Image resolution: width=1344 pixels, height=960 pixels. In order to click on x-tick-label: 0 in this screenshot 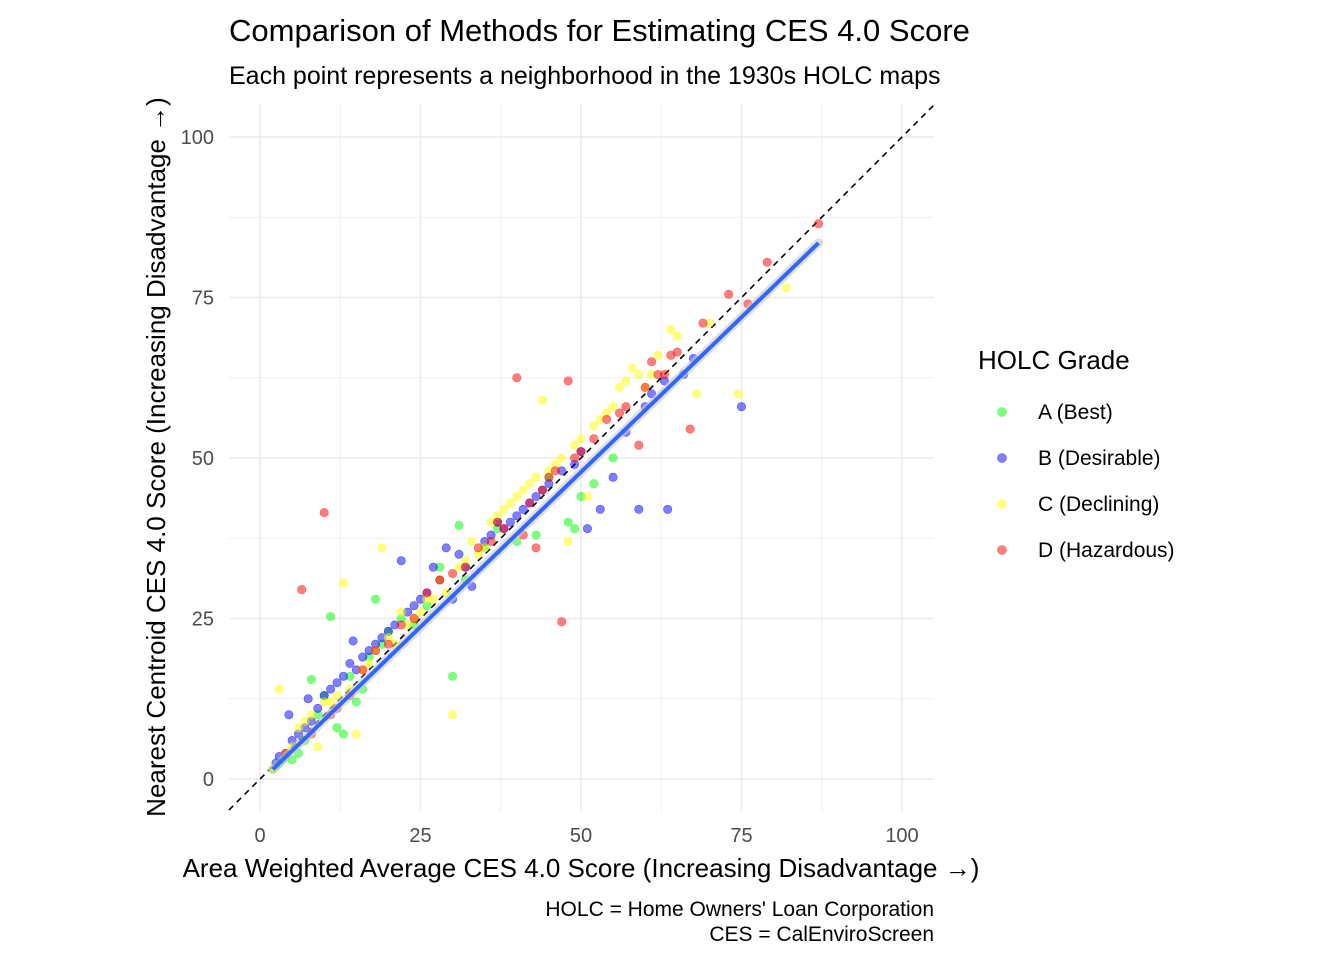, I will do `click(259, 836)`.